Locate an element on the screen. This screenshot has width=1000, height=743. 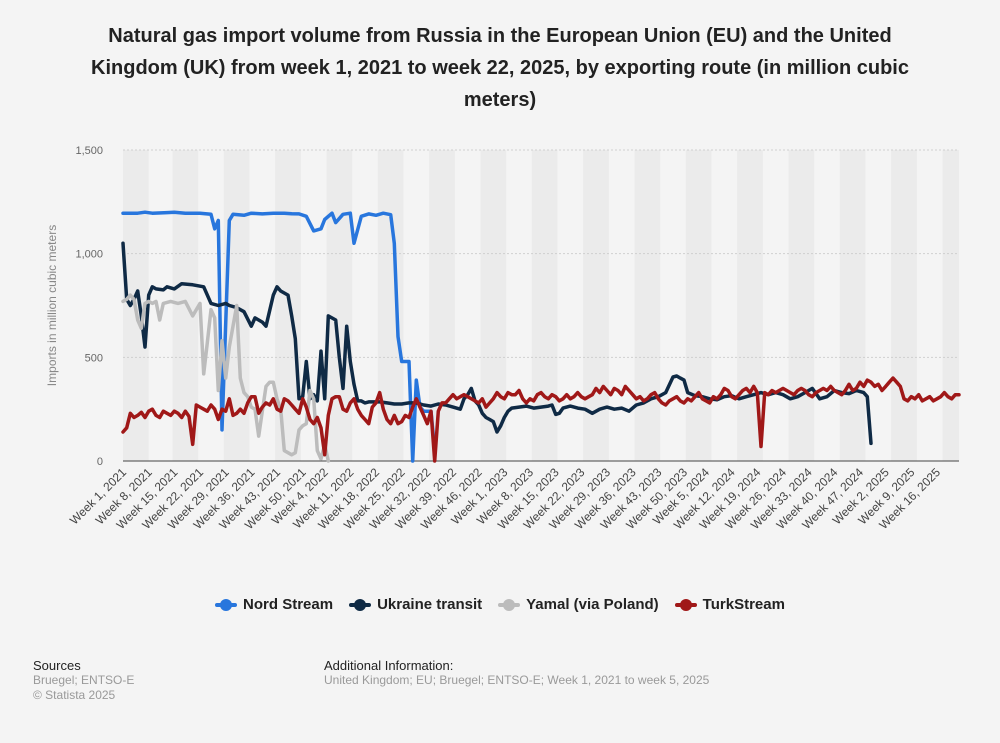
y-tick-label: 1,000 is located at coordinates (89, 255).